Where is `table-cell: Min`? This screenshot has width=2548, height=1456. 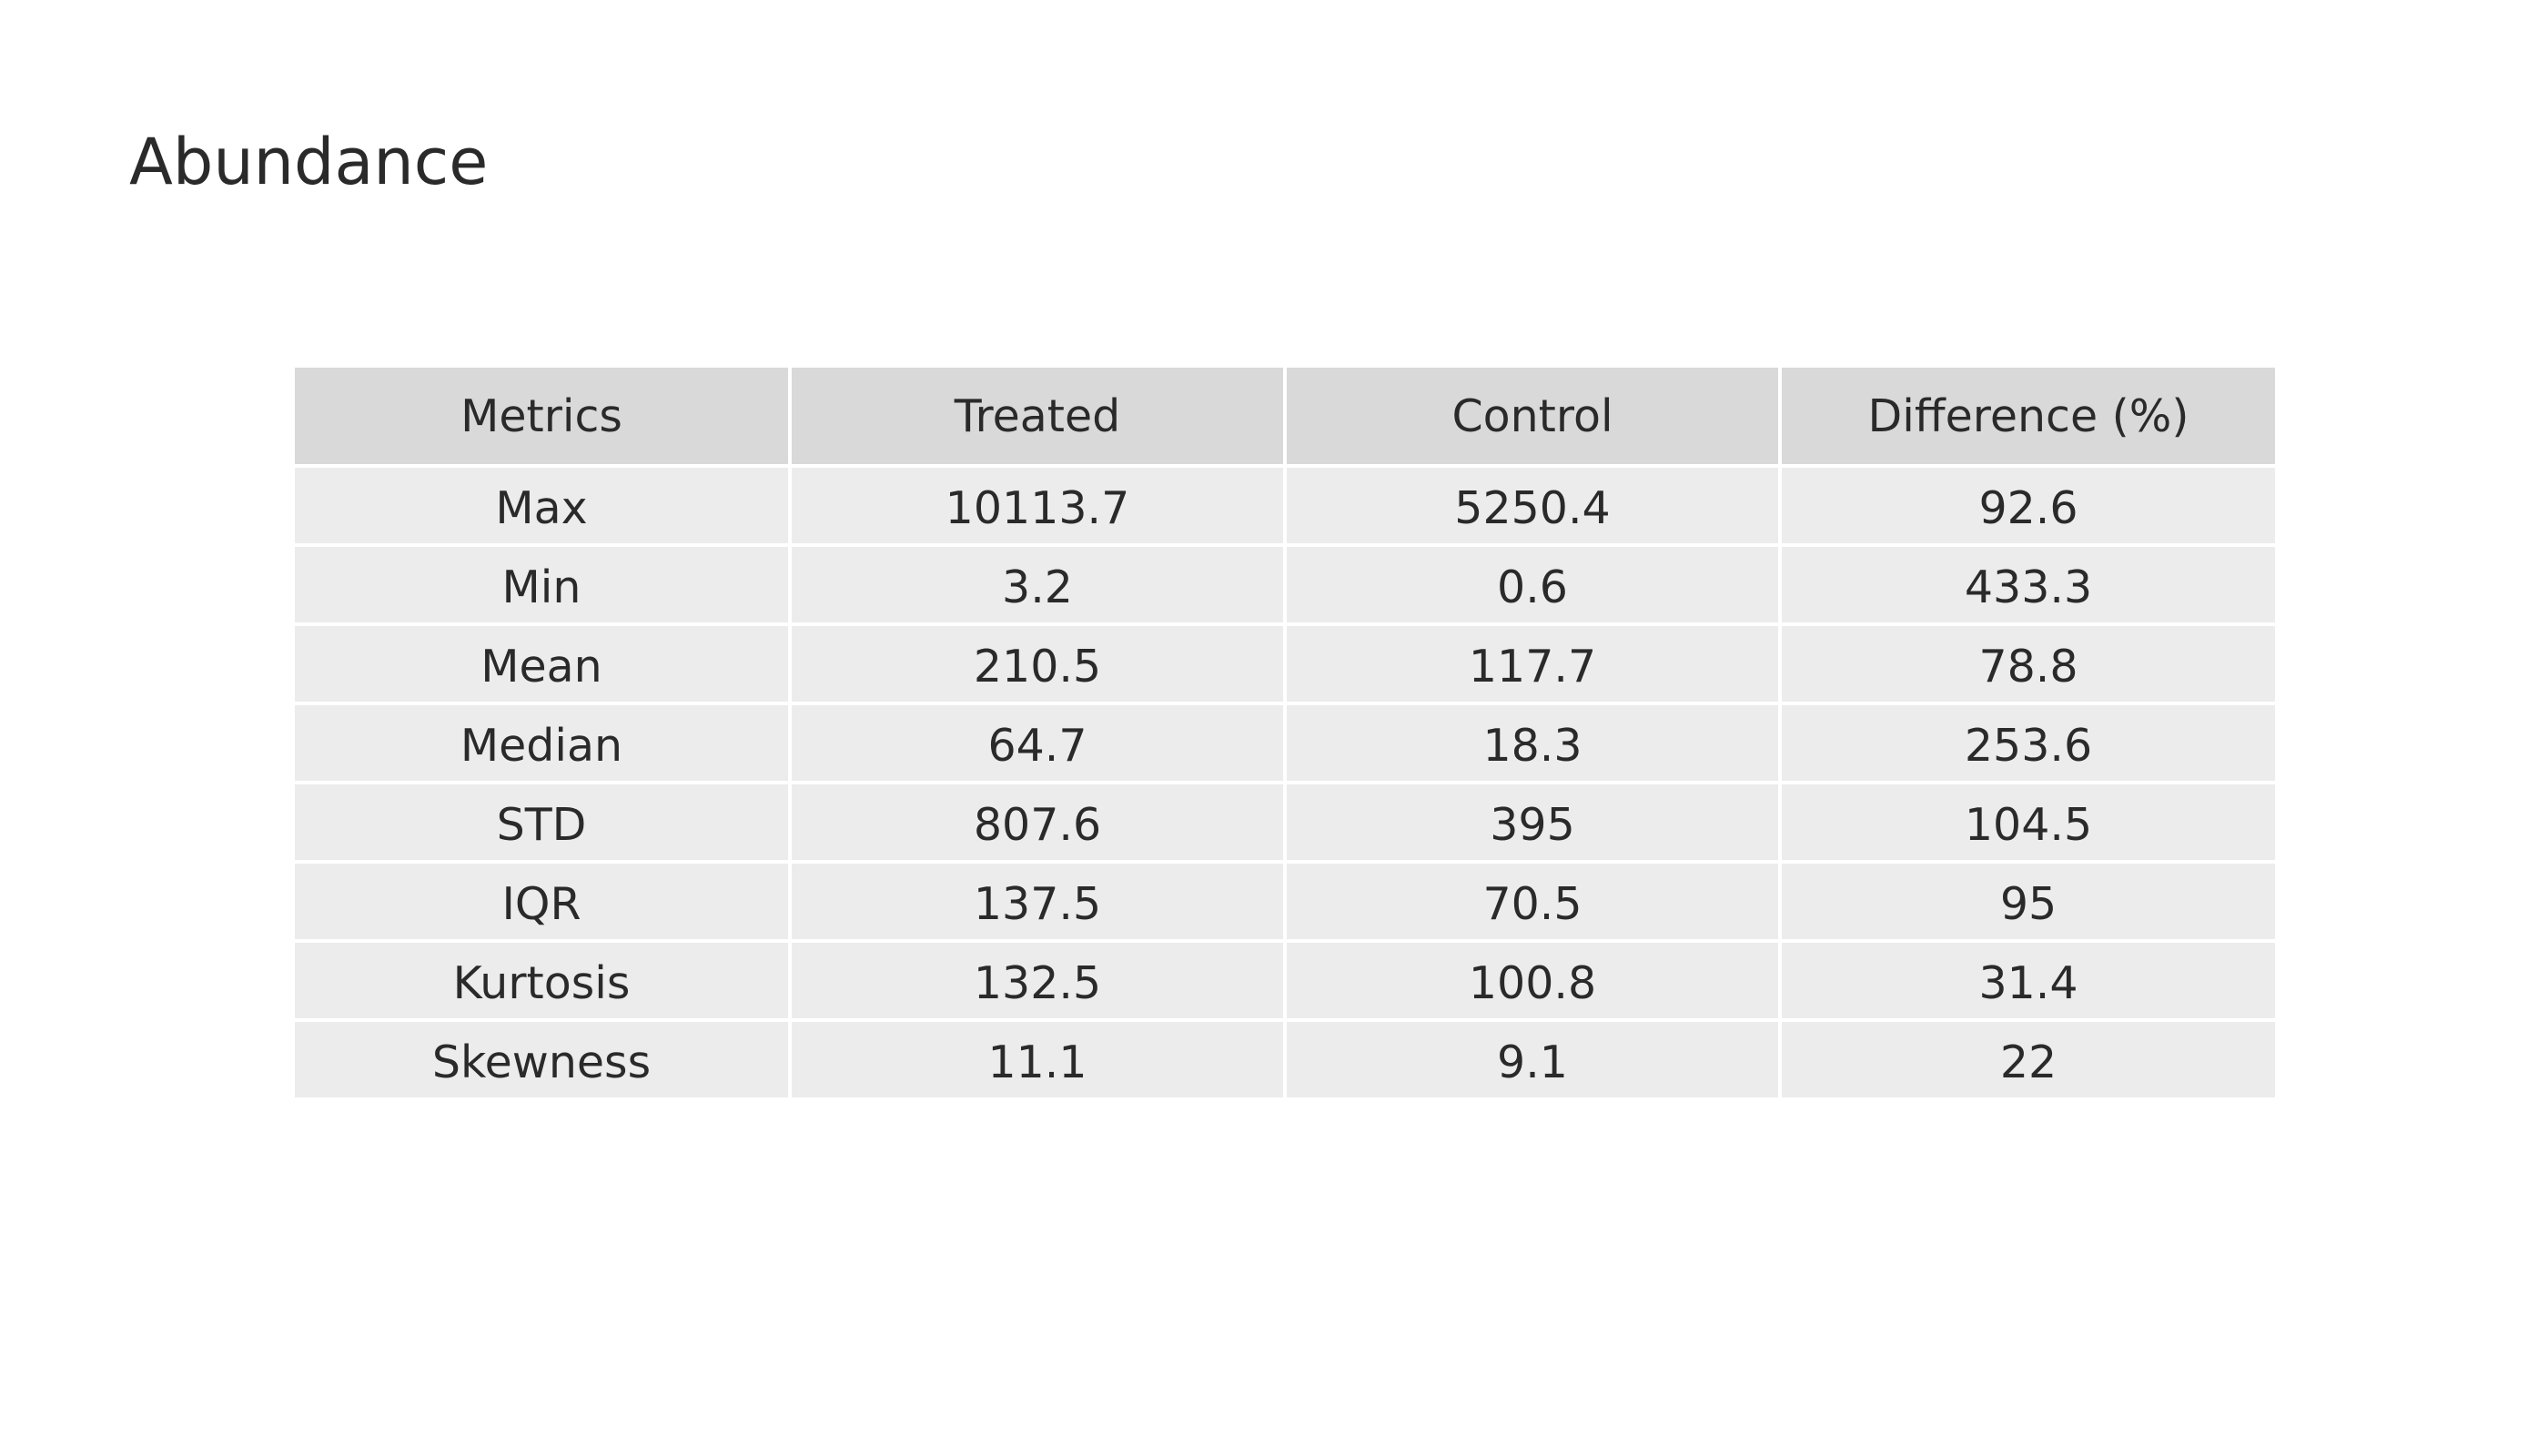 table-cell: Min is located at coordinates (544, 585).